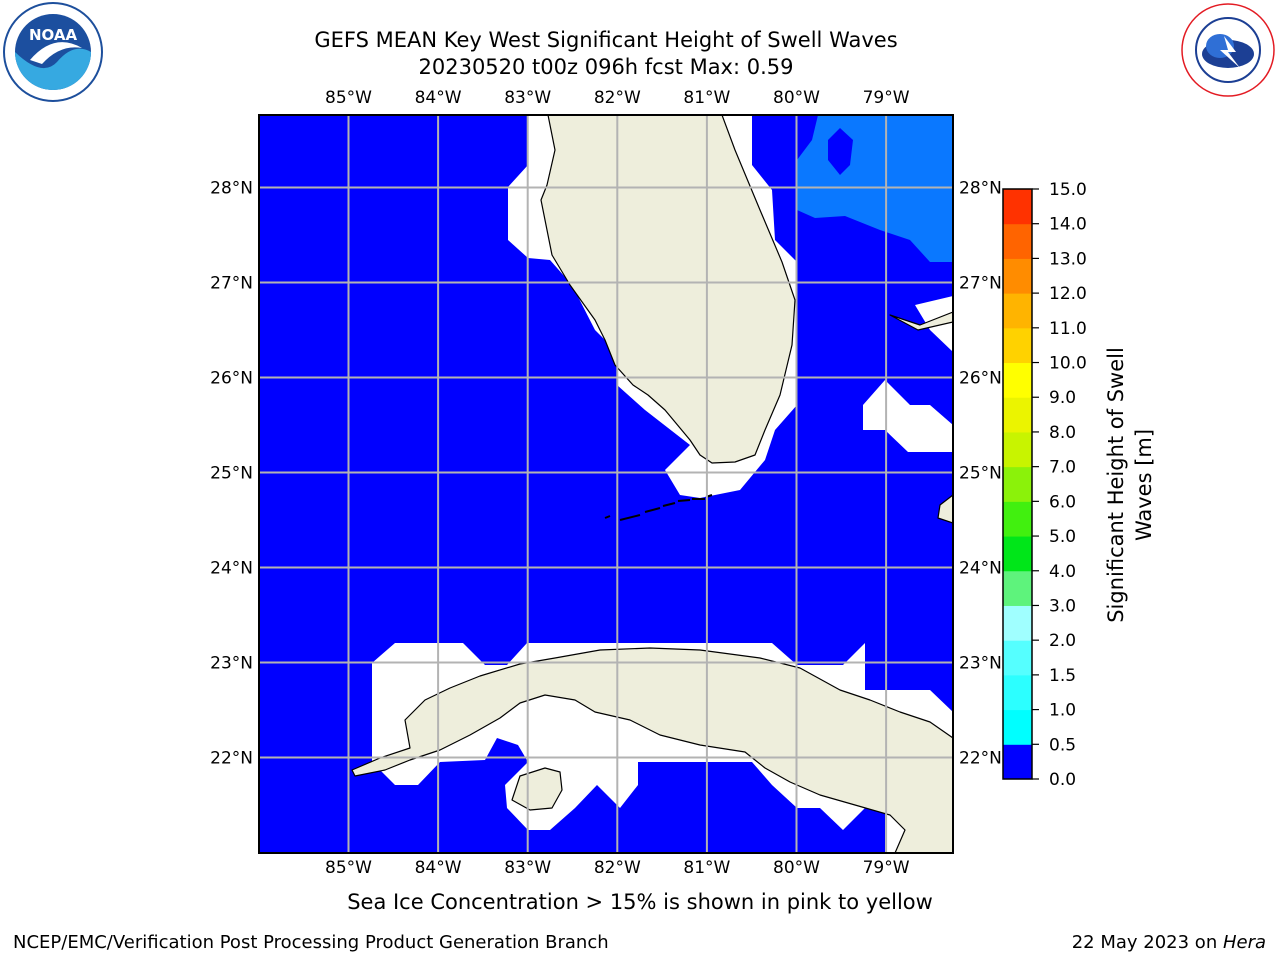 Image resolution: width=1280 pixels, height=960 pixels. I want to click on cuba-land, so click(652, 750).